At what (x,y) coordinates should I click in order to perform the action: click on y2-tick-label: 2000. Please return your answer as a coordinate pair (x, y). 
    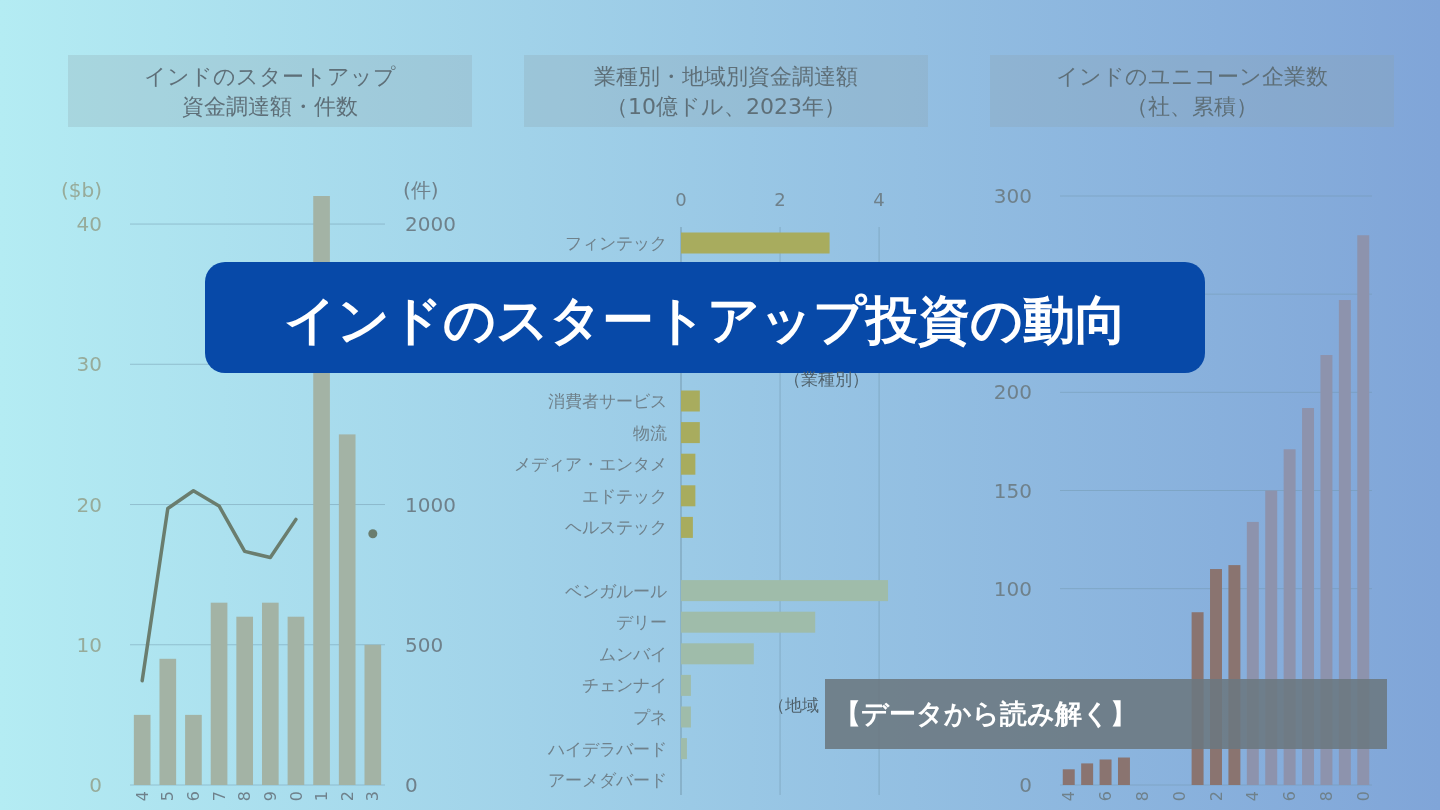
    Looking at the image, I should click on (430, 224).